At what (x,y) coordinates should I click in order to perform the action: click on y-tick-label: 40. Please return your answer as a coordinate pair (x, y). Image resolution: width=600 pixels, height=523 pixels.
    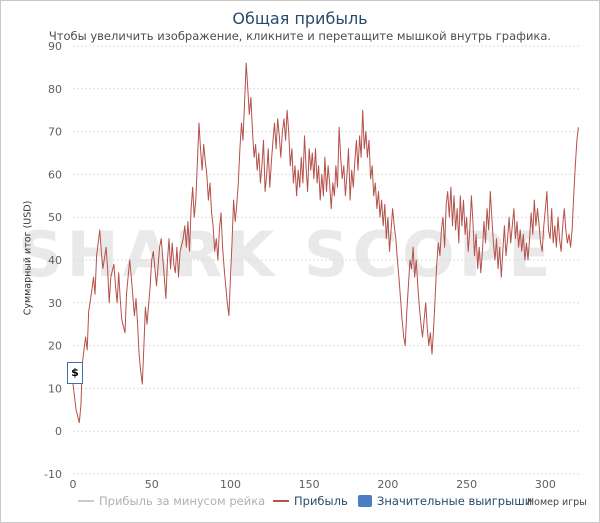
    Looking at the image, I should click on (55, 260).